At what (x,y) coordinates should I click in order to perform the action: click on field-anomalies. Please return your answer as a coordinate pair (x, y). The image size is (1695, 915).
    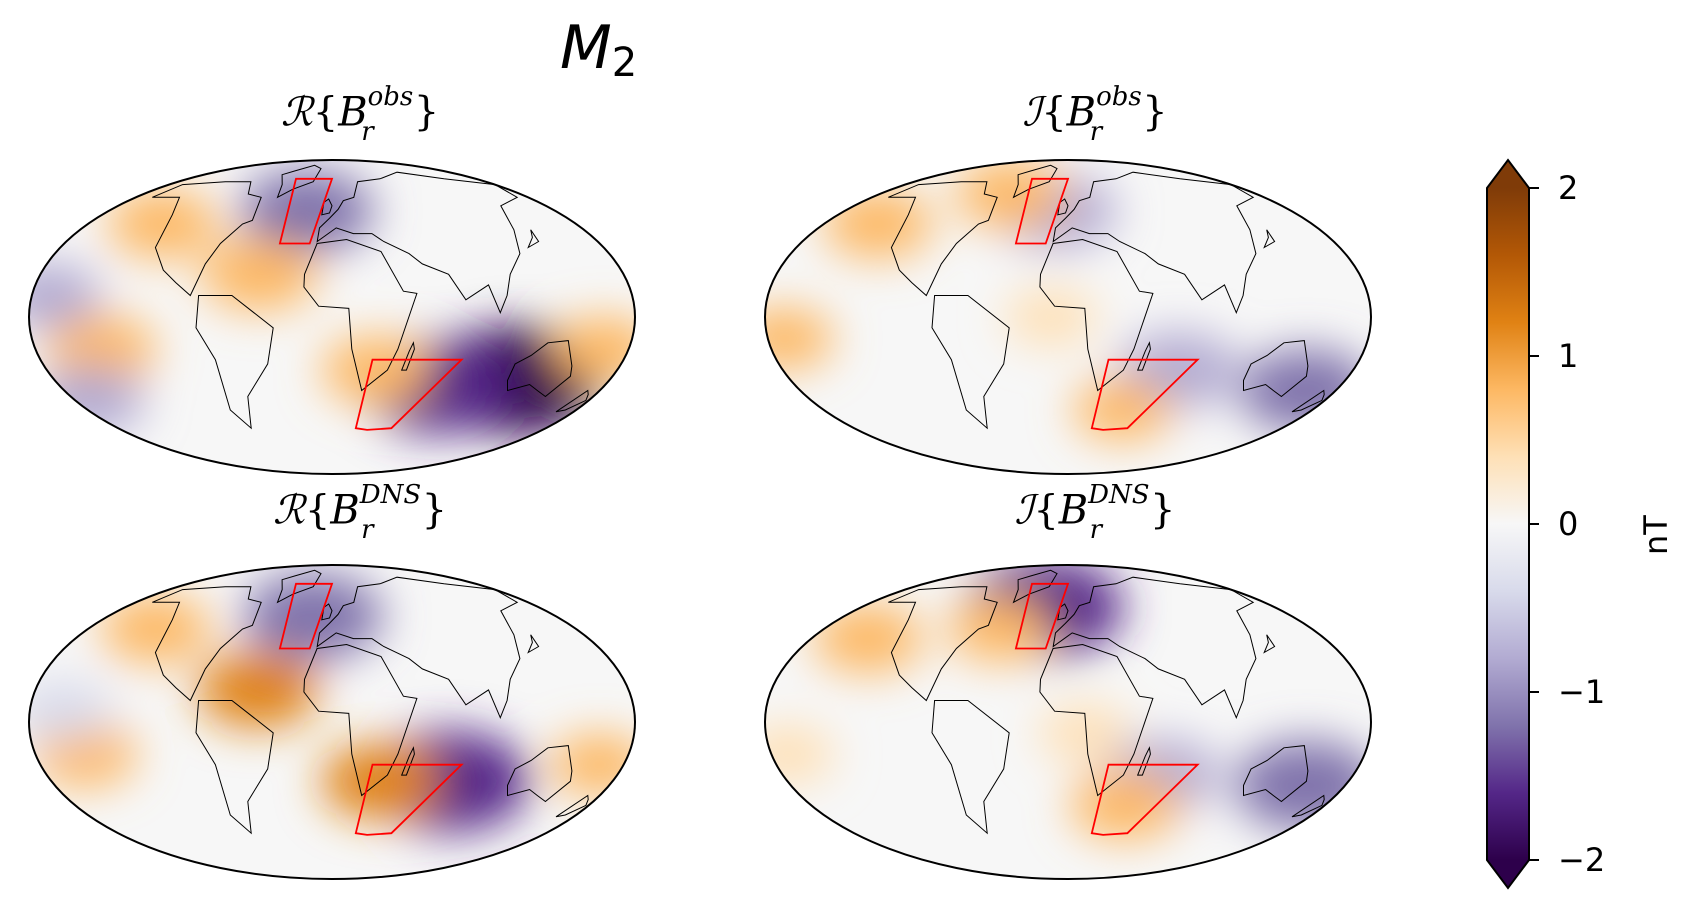
    Looking at the image, I should click on (332, 702).